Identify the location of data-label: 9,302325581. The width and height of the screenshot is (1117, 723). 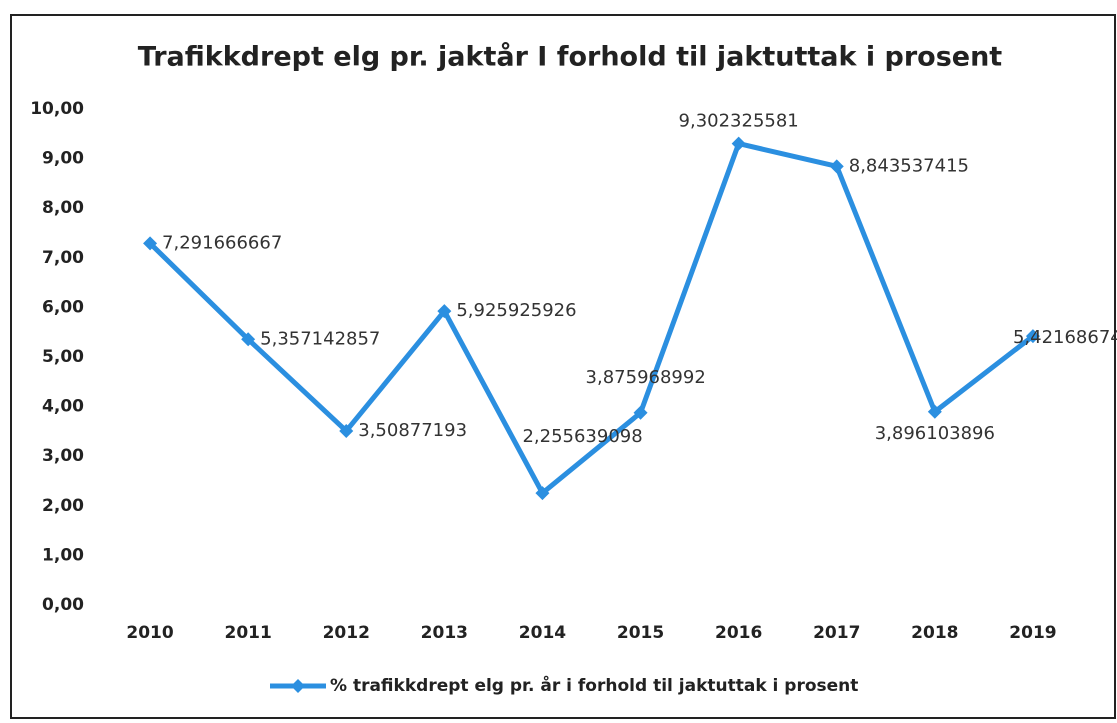
(739, 121).